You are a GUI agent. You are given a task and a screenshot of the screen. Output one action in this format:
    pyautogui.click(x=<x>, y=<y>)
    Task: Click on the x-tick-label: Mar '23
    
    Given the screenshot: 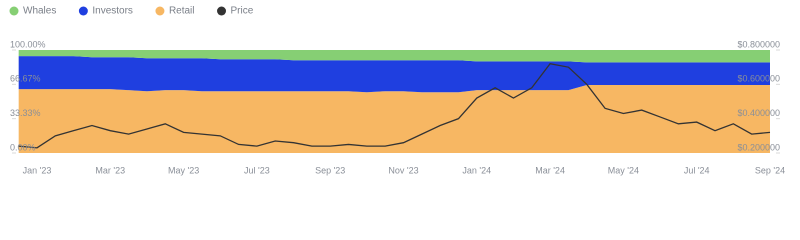 What is the action you would take?
    pyautogui.click(x=110, y=170)
    